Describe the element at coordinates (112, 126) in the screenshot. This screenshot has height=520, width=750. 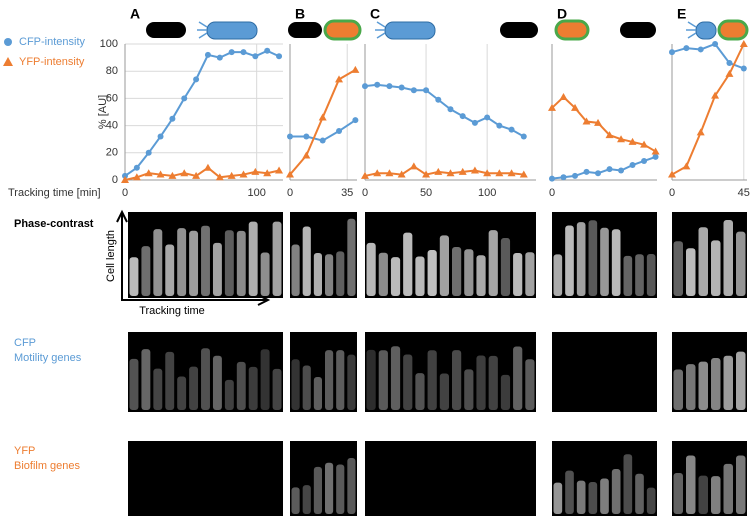
I see `y-tick-label: 40` at that location.